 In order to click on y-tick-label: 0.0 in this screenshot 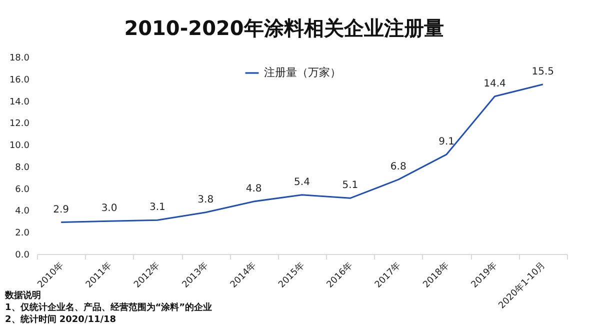, I will do `click(22, 255)`.